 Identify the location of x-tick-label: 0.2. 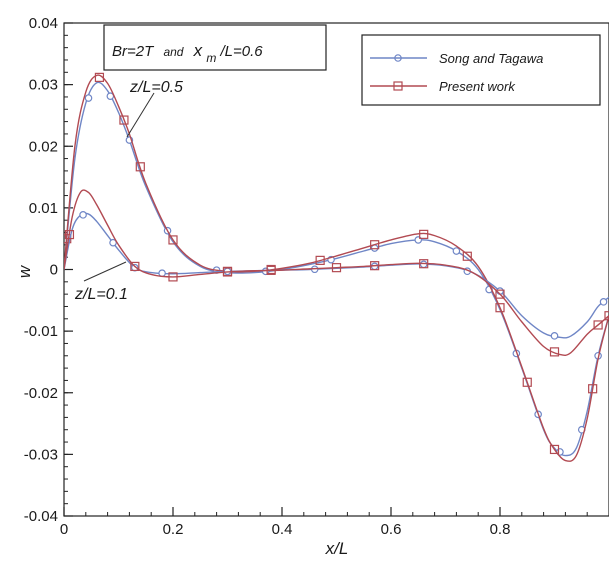
(173, 529).